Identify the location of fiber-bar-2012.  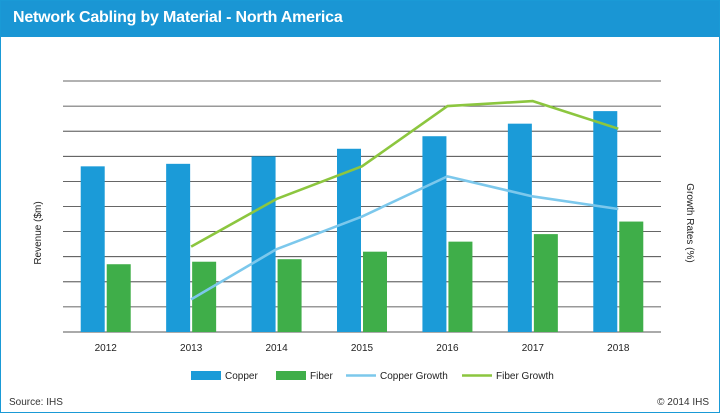
(118, 298).